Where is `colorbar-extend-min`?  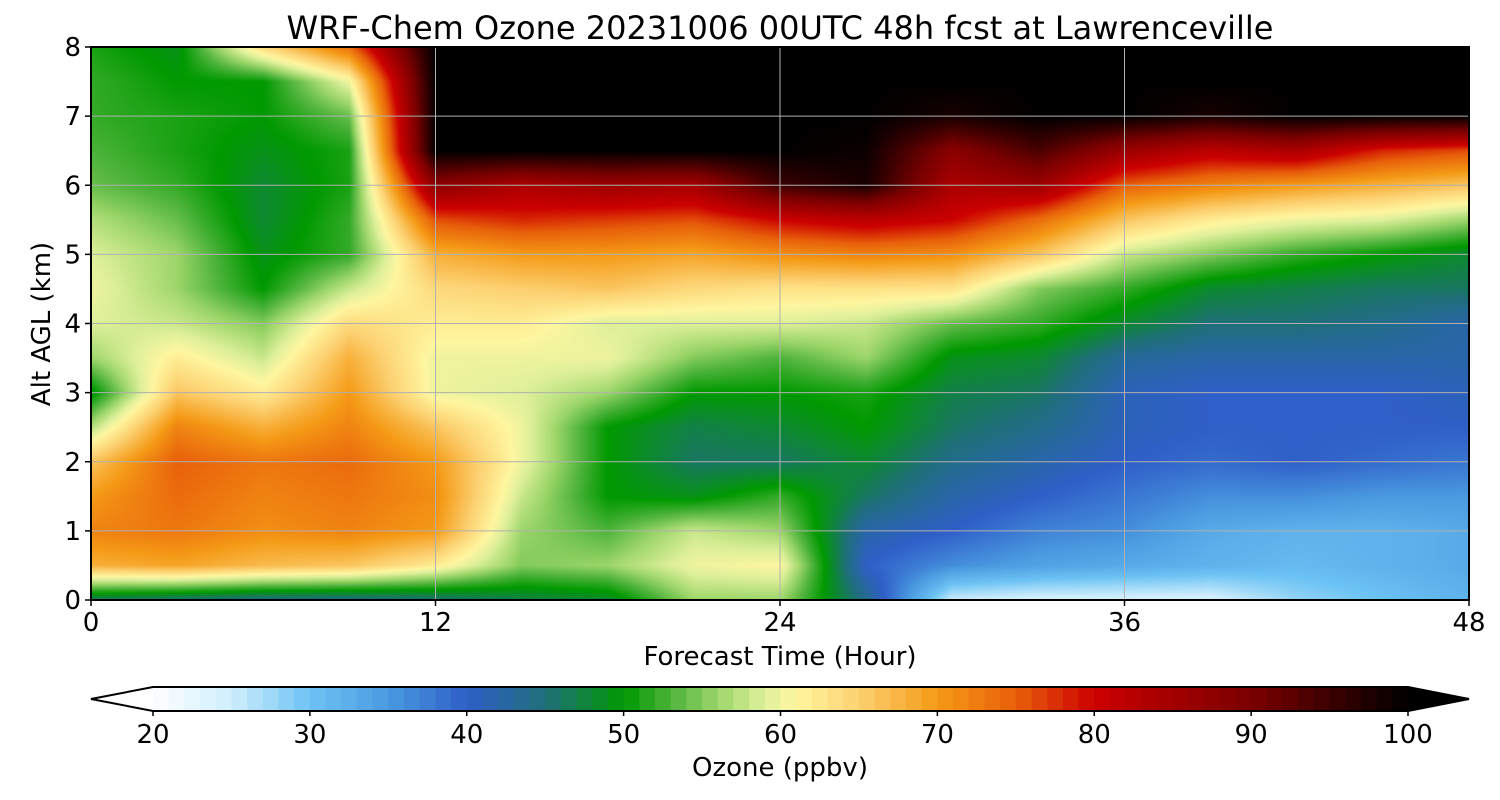 colorbar-extend-min is located at coordinates (122, 699).